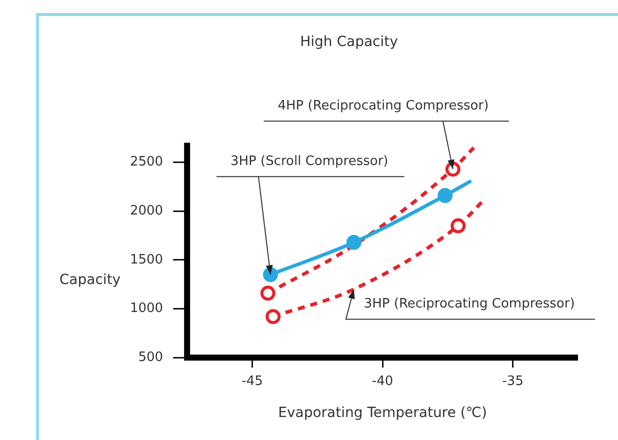 This screenshot has height=440, width=618. I want to click on annotation: 3HP (Reciprocating Compressor), so click(469, 304).